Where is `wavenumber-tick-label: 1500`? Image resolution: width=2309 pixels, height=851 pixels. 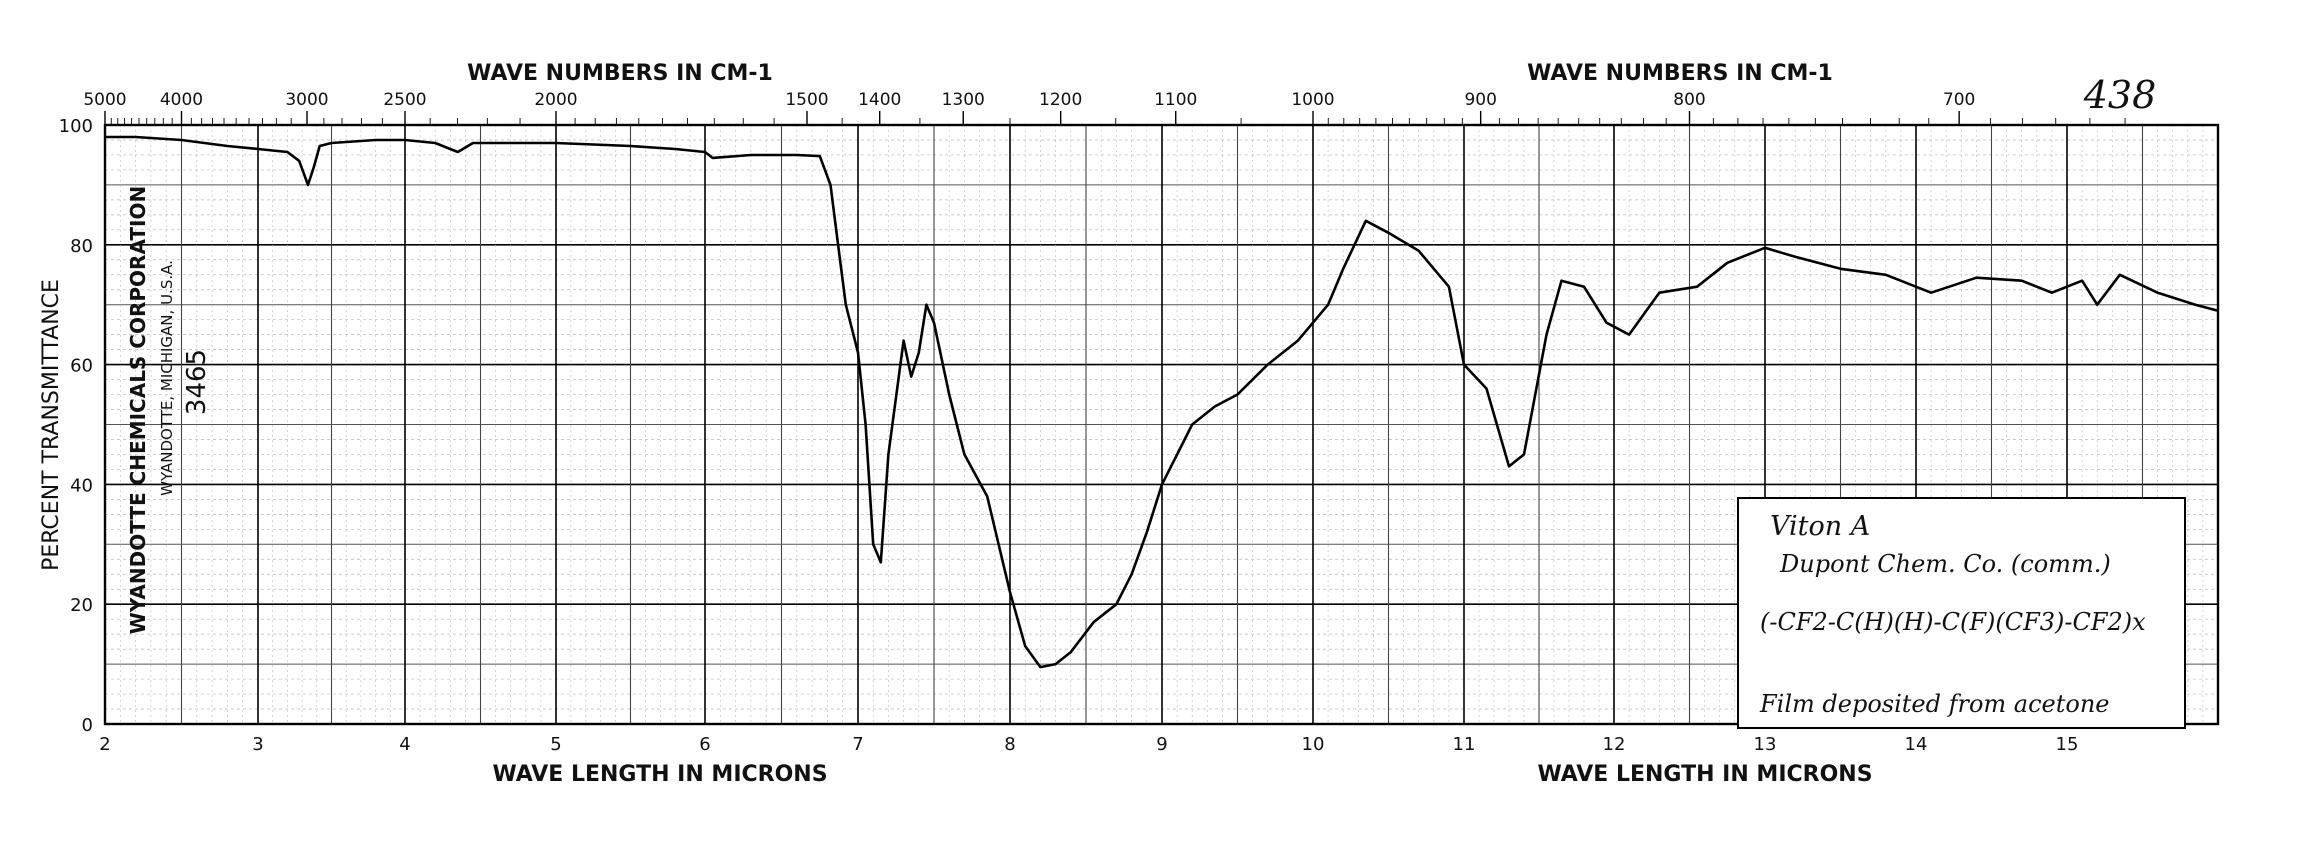 wavenumber-tick-label: 1500 is located at coordinates (806, 100).